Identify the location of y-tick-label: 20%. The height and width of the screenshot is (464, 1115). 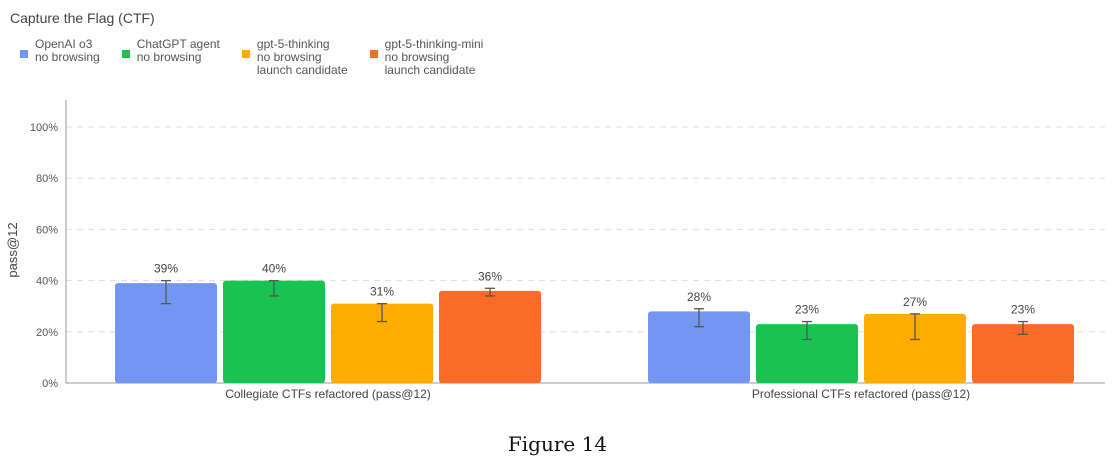
(47, 333).